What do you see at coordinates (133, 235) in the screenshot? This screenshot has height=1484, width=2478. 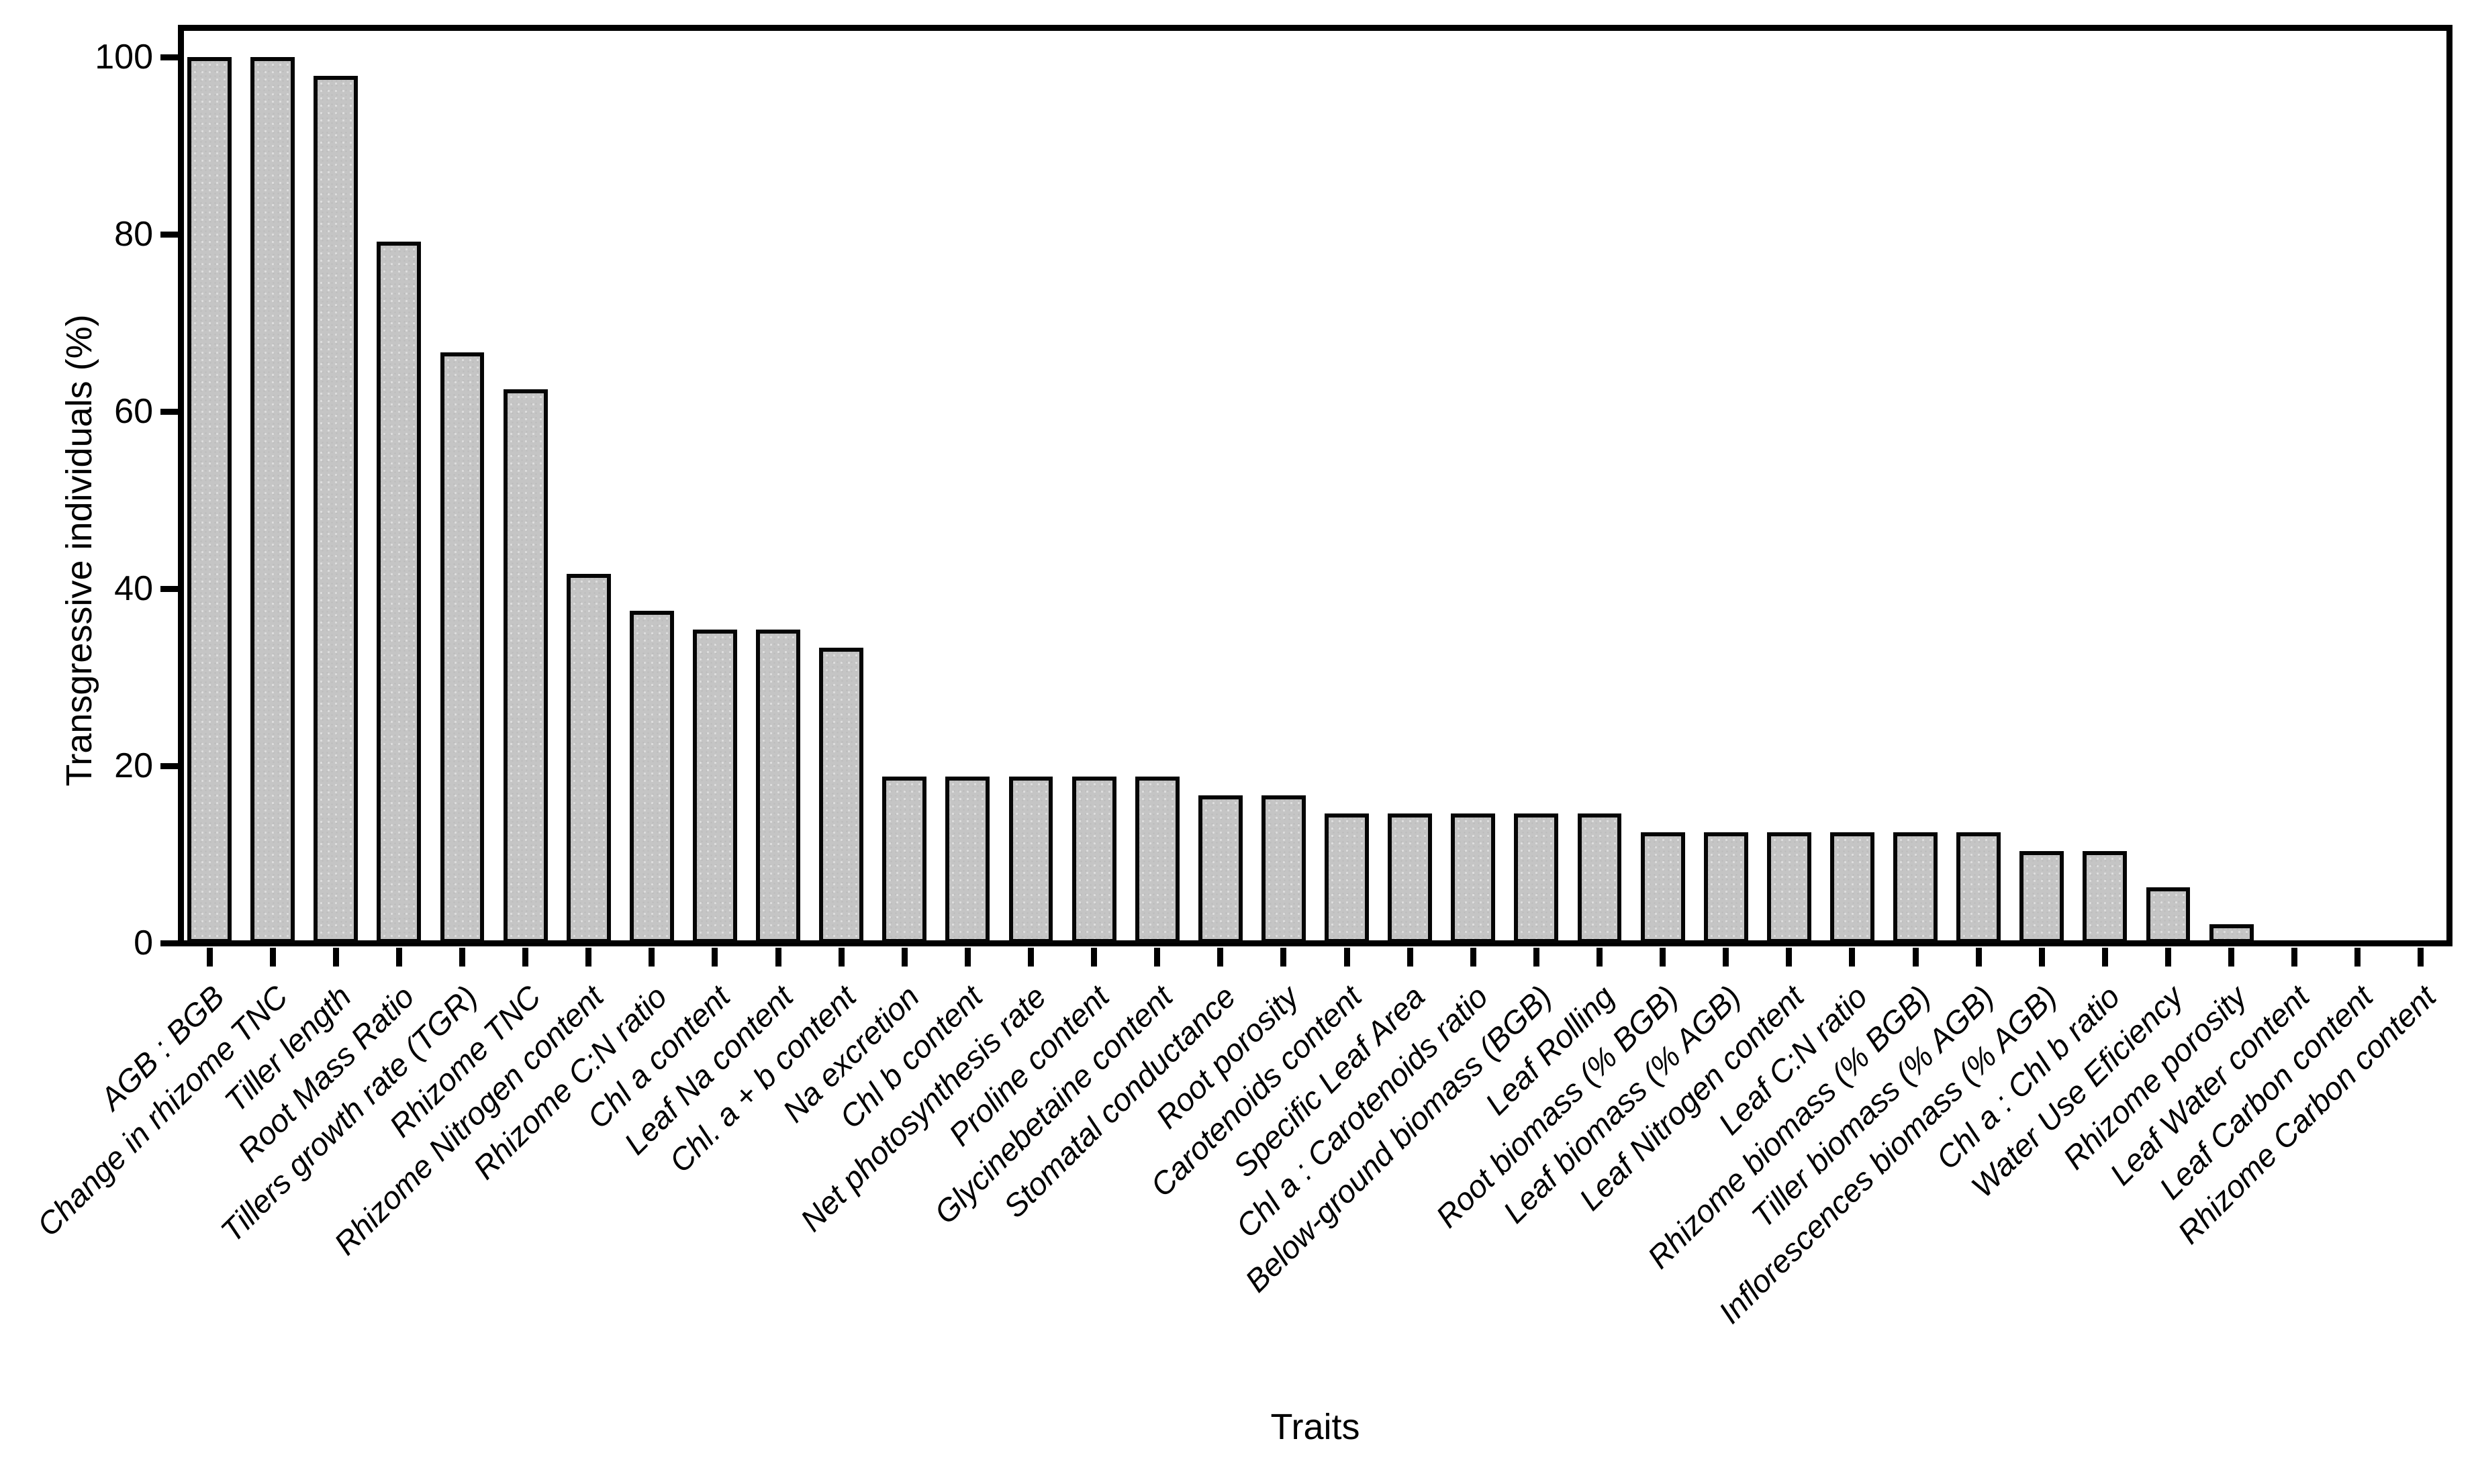 I see `y-tick-label: 80` at bounding box center [133, 235].